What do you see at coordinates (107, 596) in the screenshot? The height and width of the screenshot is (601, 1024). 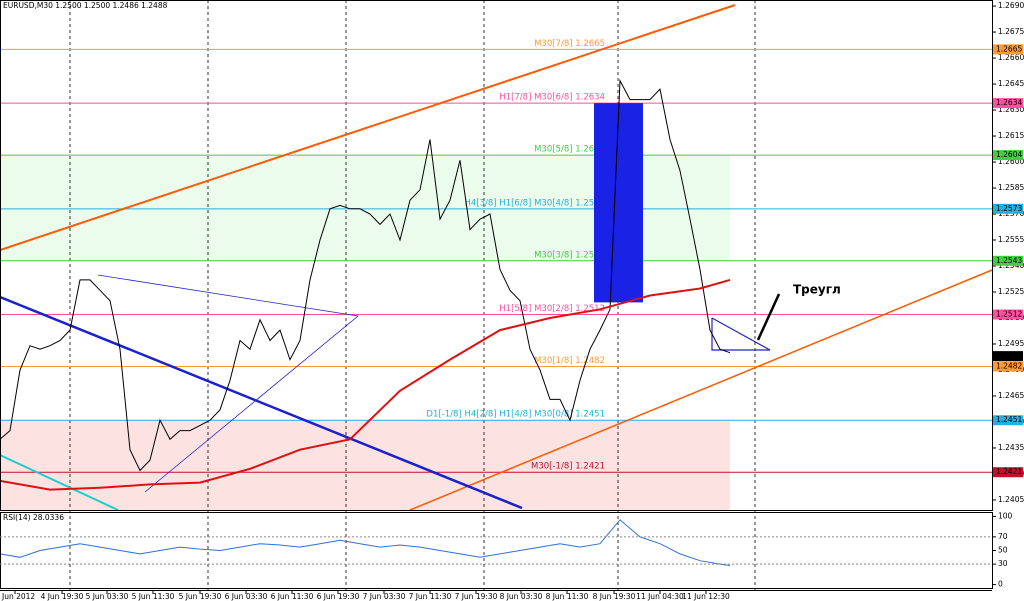 I see `x-tick-label: 5 Jun 03:30` at bounding box center [107, 596].